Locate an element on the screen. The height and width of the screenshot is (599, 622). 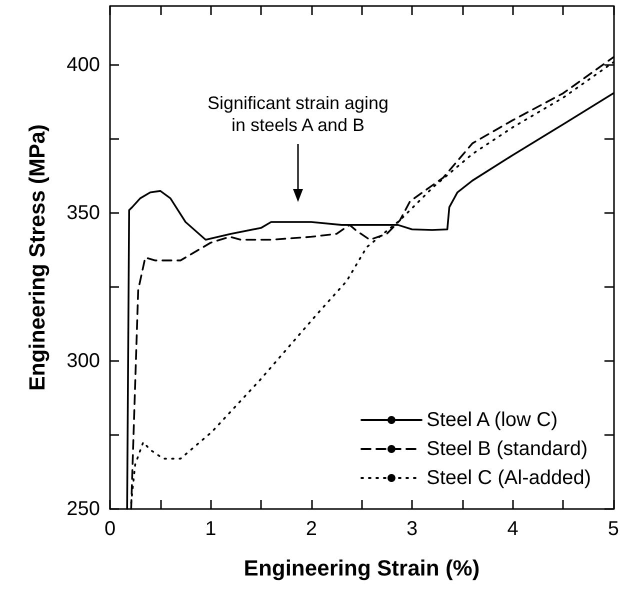
y-tick-label: 250 is located at coordinates (83, 509).